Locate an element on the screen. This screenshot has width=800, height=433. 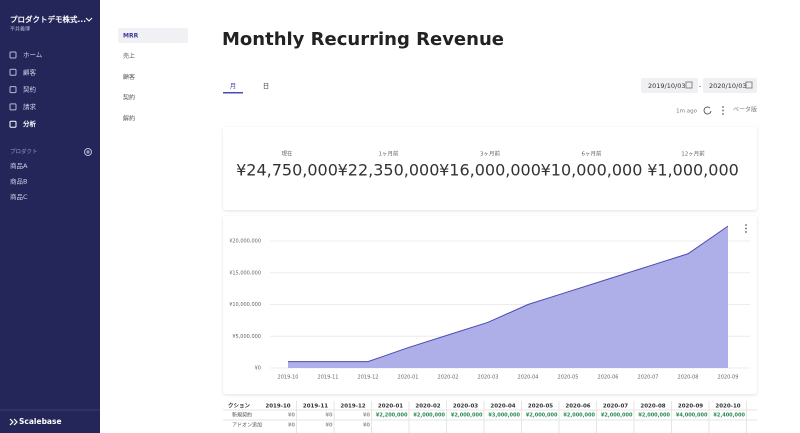
table-card is located at coordinates (490, 415).